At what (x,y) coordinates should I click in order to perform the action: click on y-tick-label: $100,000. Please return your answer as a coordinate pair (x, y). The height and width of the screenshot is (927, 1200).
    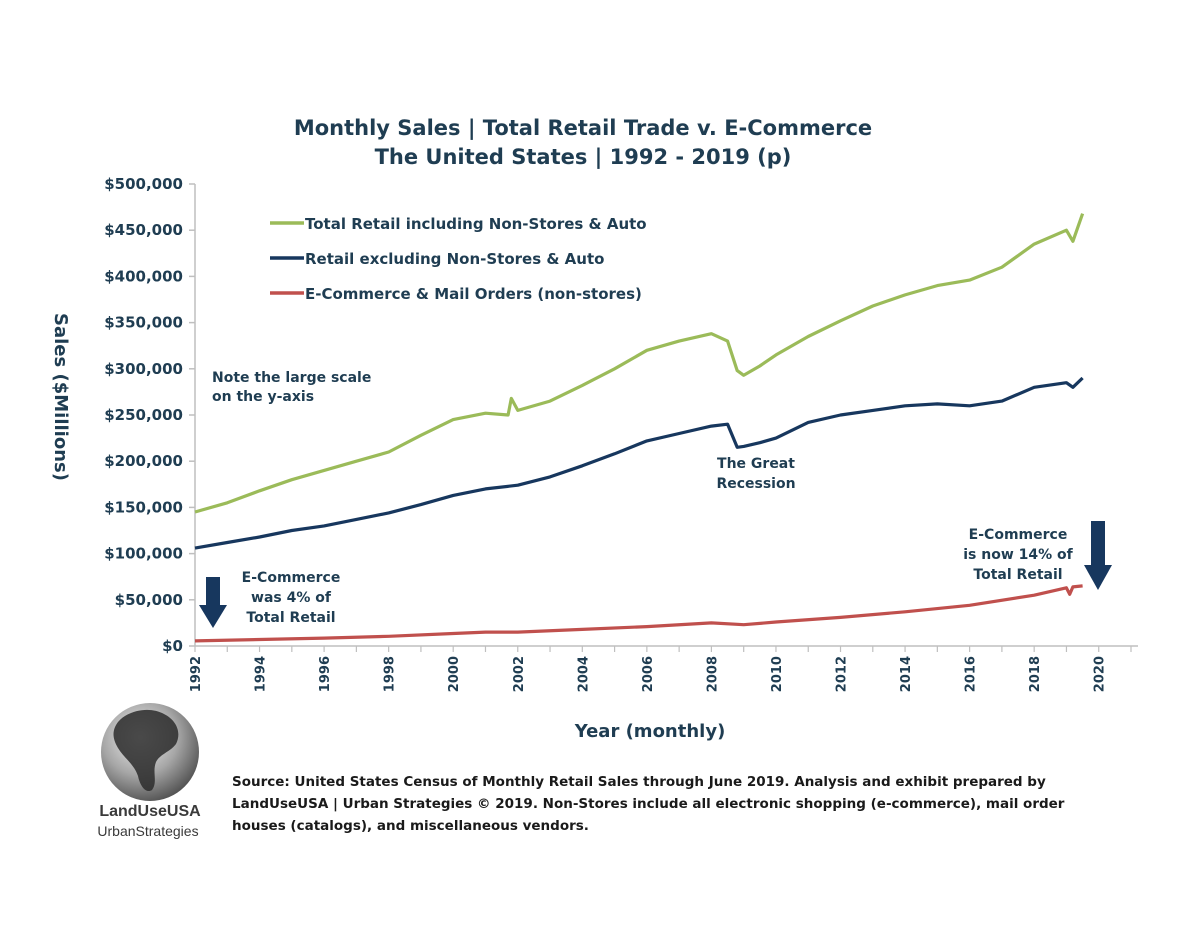
    Looking at the image, I should click on (143, 554).